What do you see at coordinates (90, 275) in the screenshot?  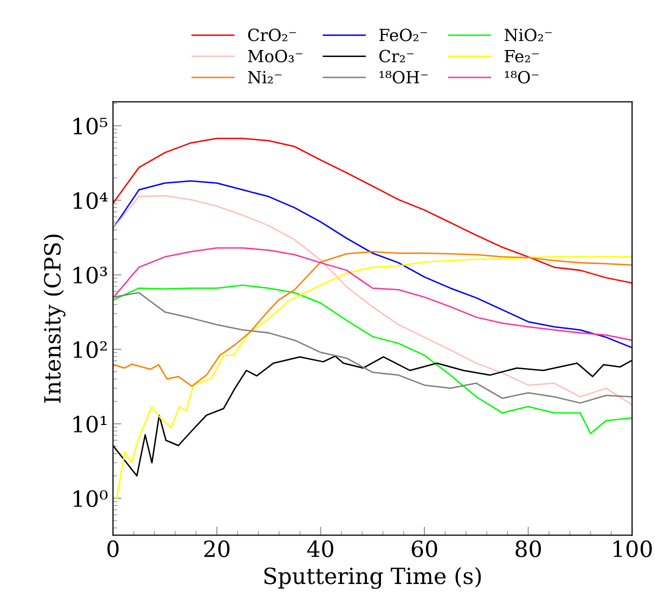 I see `y-tick-label: 10³` at bounding box center [90, 275].